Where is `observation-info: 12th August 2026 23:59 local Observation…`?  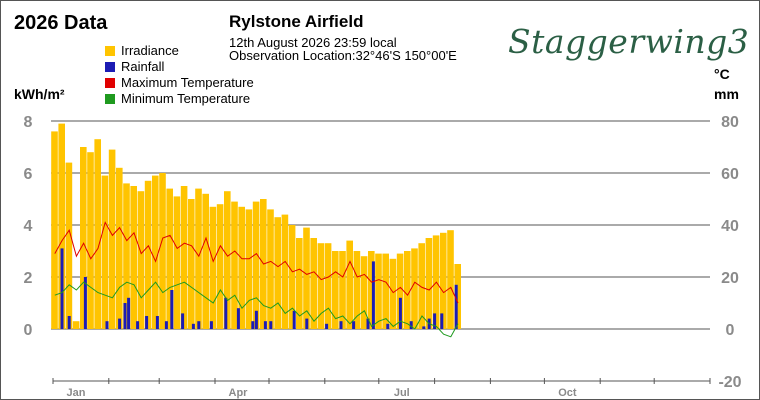
observation-info: 12th August 2026 23:59 local Observation… is located at coordinates (343, 49).